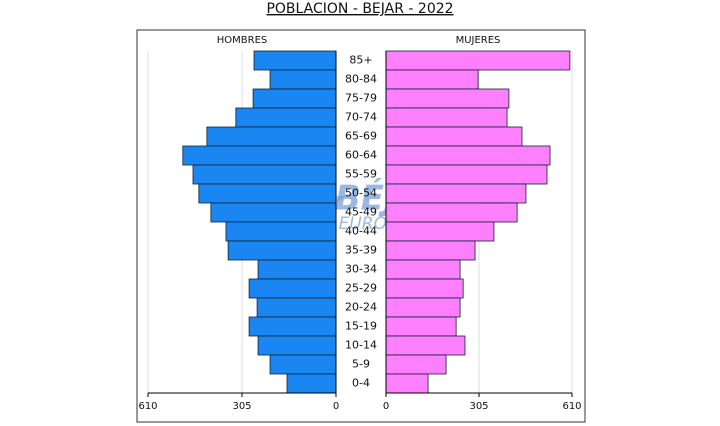  Describe the element at coordinates (361, 345) in the screenshot. I see `y-tick-label: 10-14` at that location.